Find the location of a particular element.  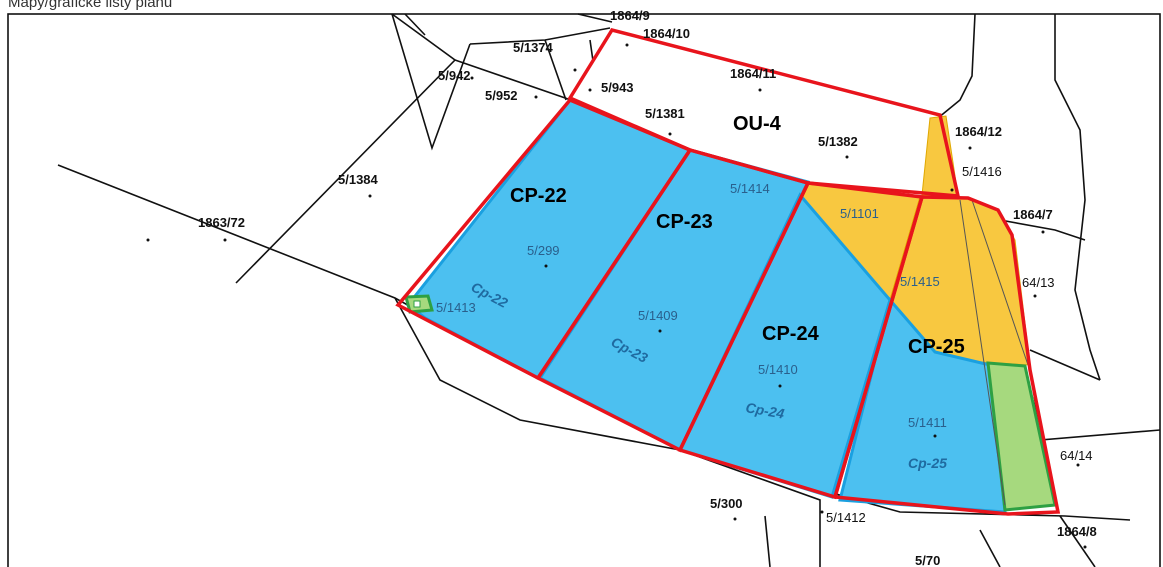

parcel-label: 5/299 is located at coordinates (543, 250).